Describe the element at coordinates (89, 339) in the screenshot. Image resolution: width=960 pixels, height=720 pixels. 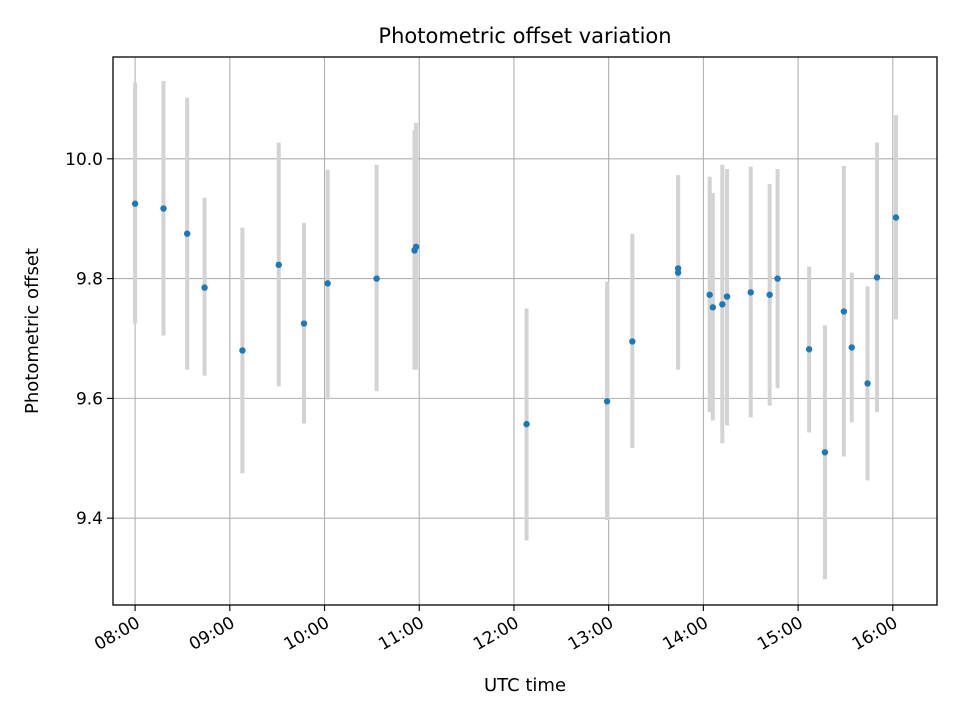
I see `y-axis-ticks: 9.4 9.6 9.8 10.0` at that location.